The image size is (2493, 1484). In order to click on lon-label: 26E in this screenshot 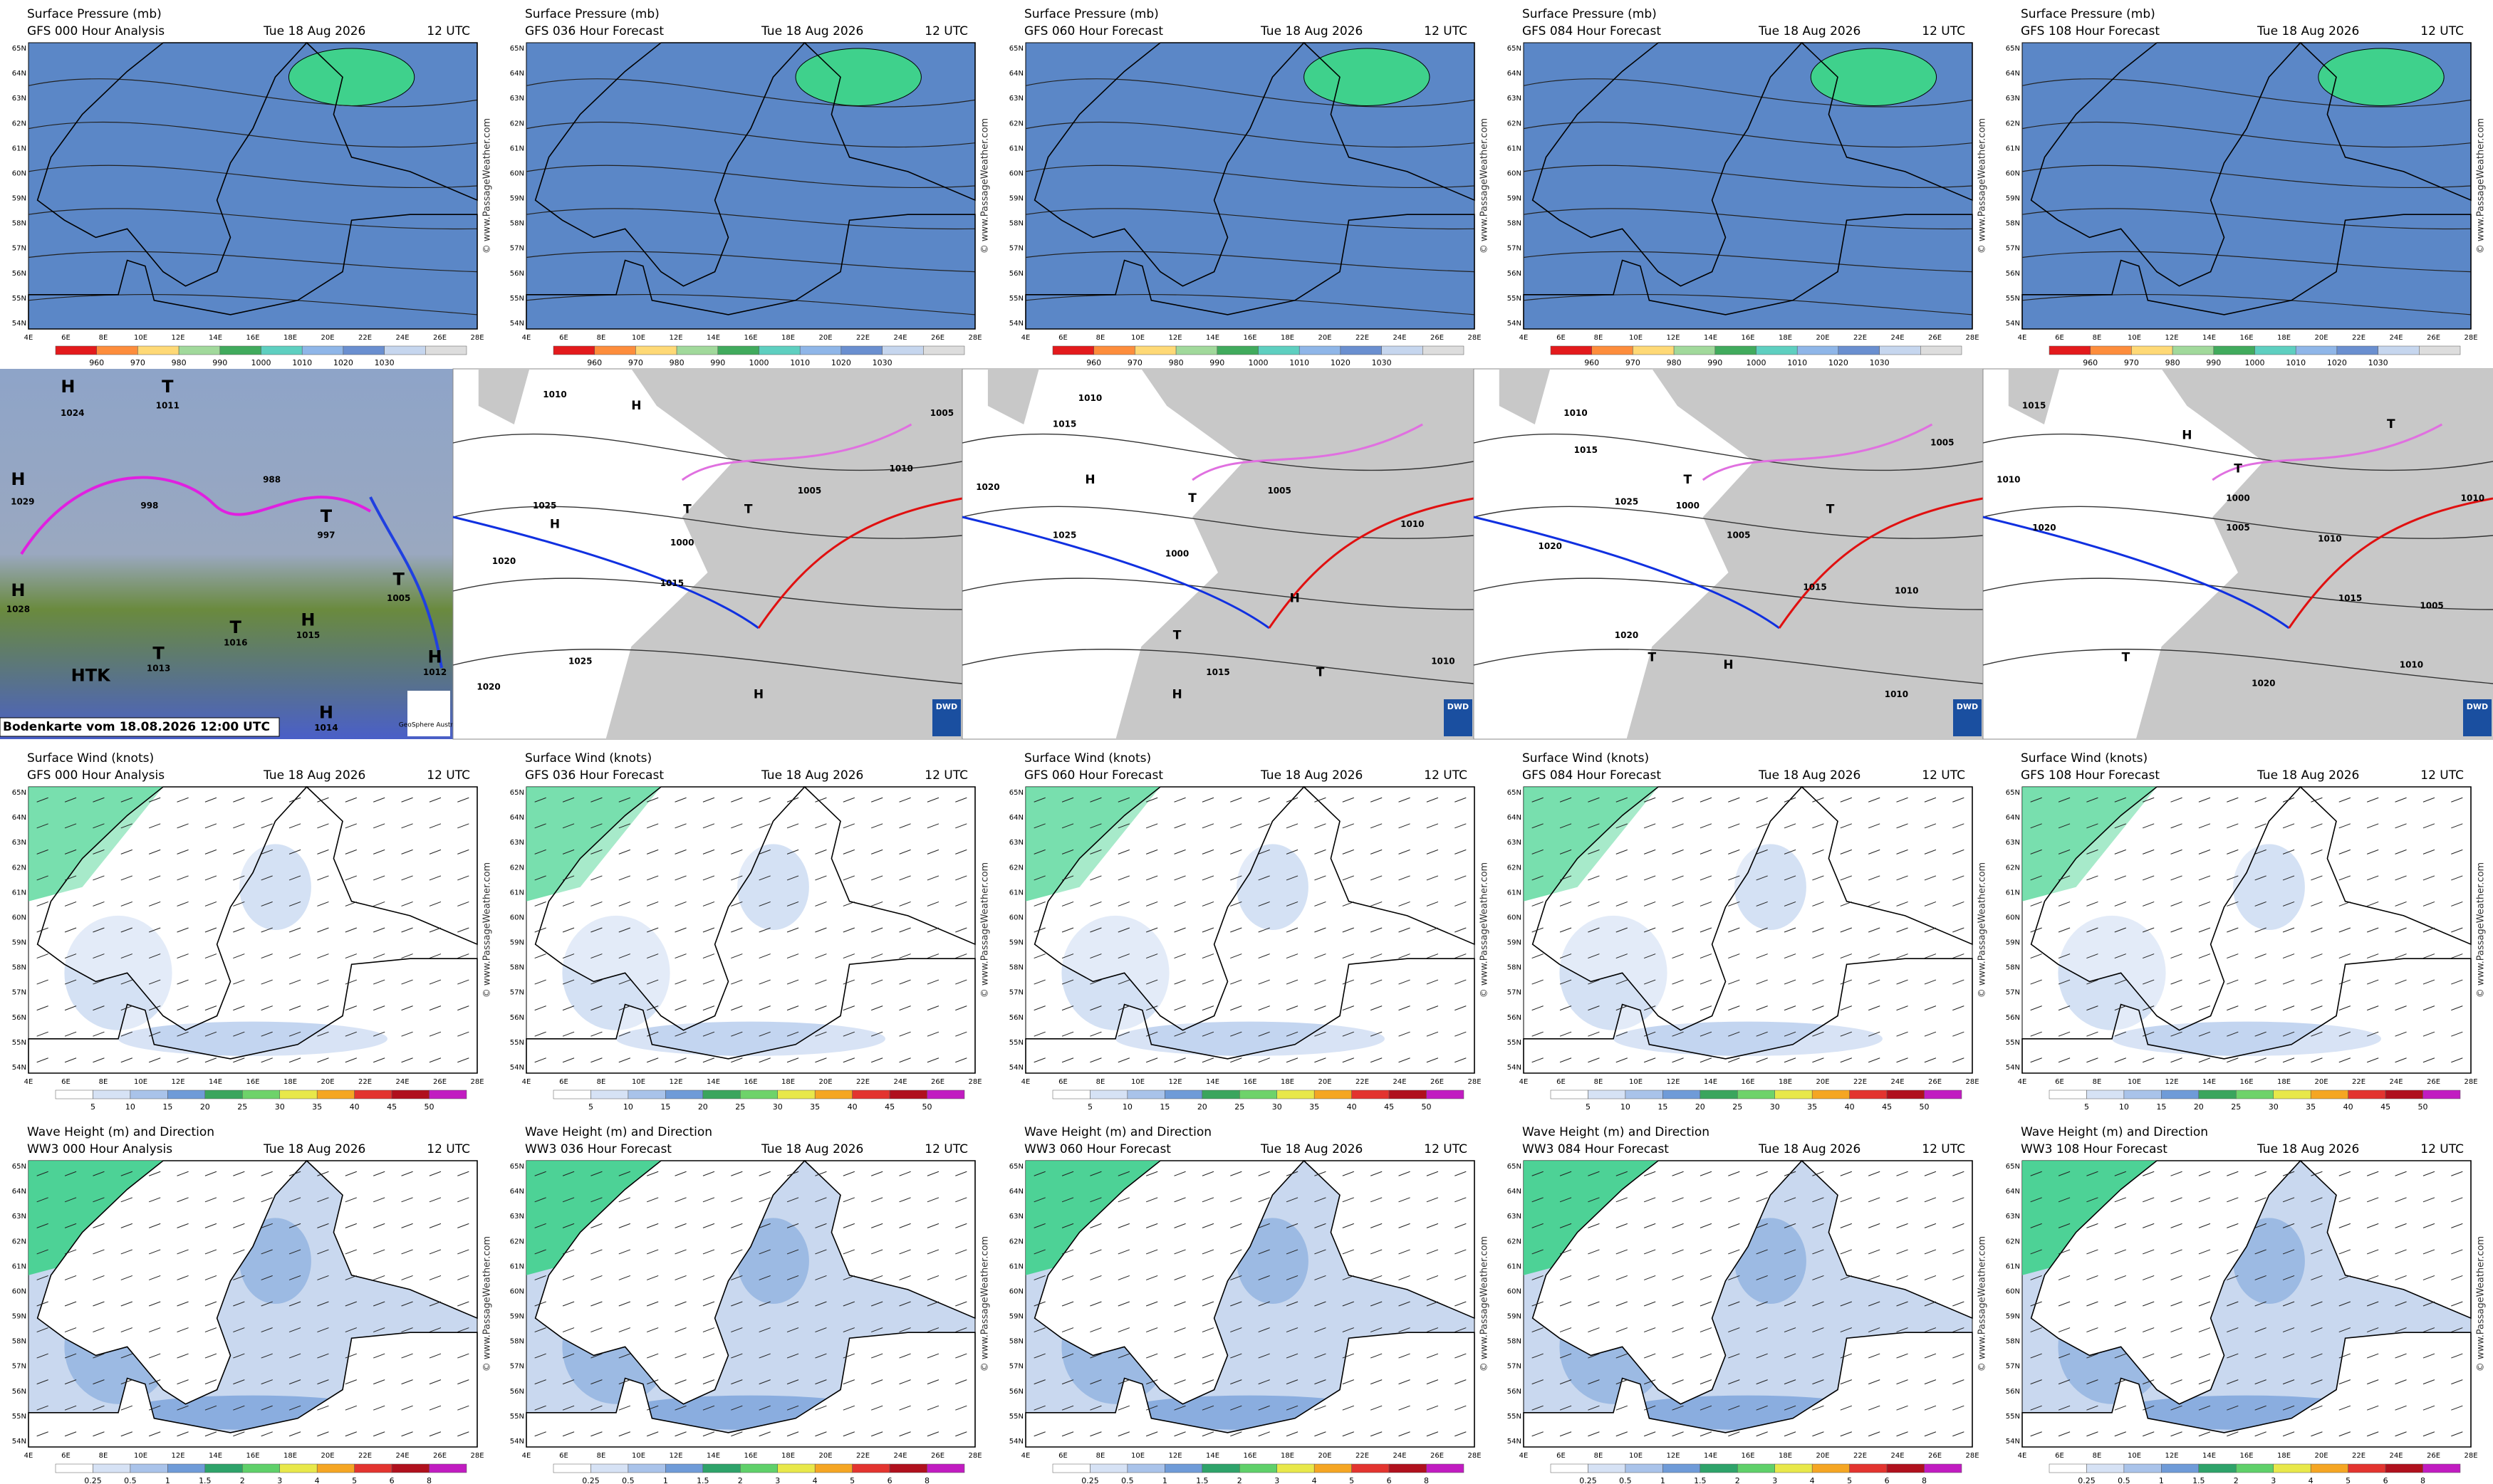, I will do `click(937, 1456)`.